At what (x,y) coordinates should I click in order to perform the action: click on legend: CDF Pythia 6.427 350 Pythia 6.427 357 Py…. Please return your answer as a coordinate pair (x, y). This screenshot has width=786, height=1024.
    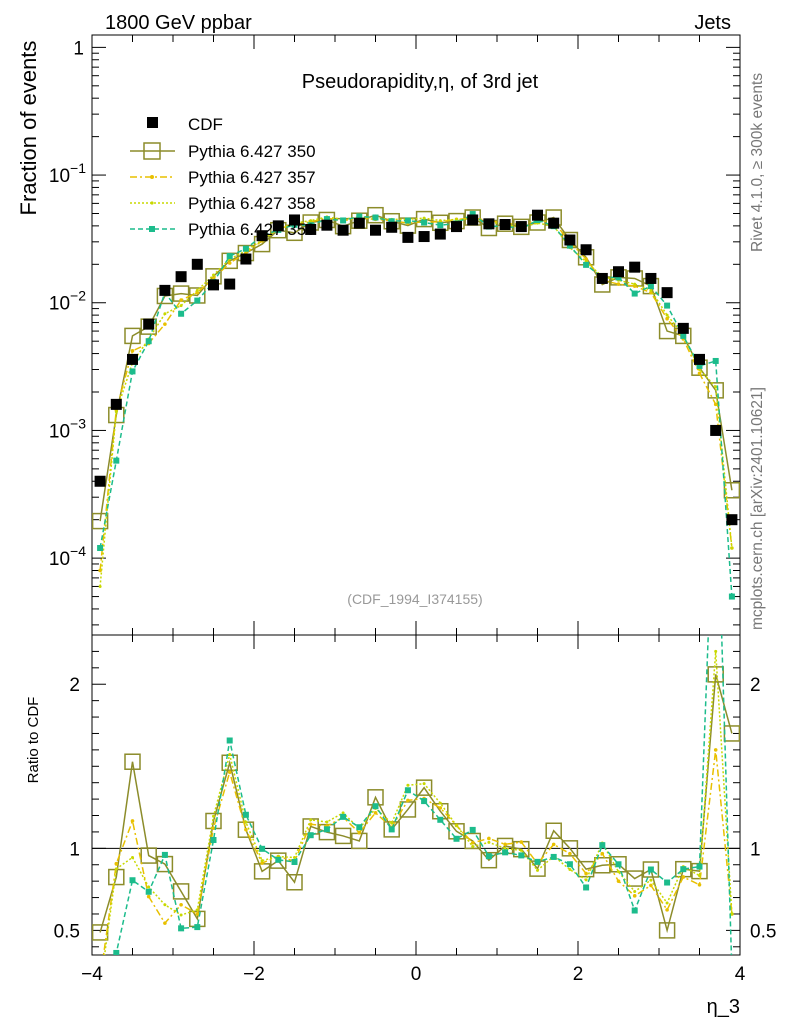
    Looking at the image, I should click on (223, 177).